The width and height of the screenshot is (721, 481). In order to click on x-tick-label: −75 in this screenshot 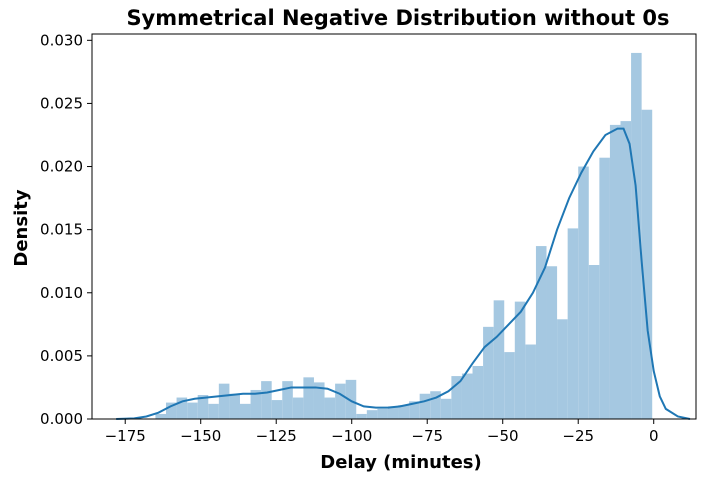, I will do `click(427, 436)`.